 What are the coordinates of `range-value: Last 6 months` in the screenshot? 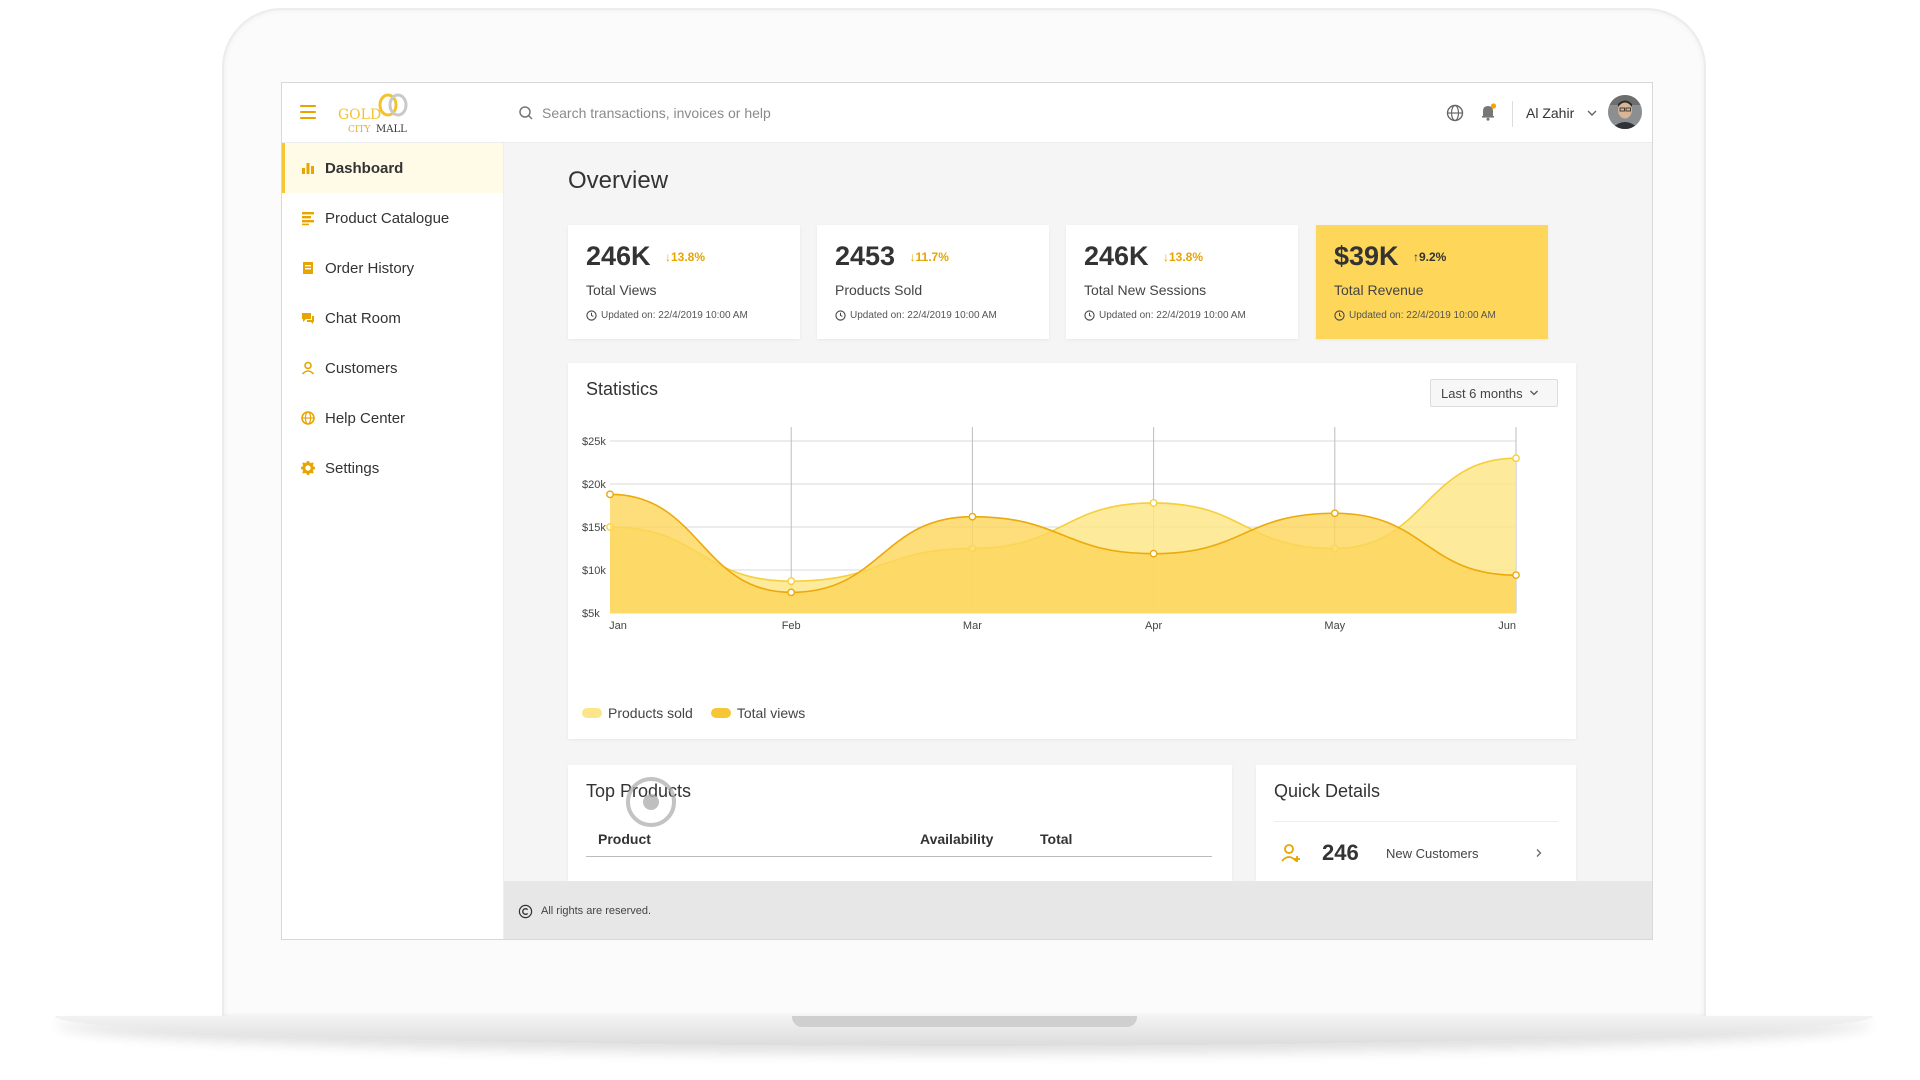 It's located at (1482, 393).